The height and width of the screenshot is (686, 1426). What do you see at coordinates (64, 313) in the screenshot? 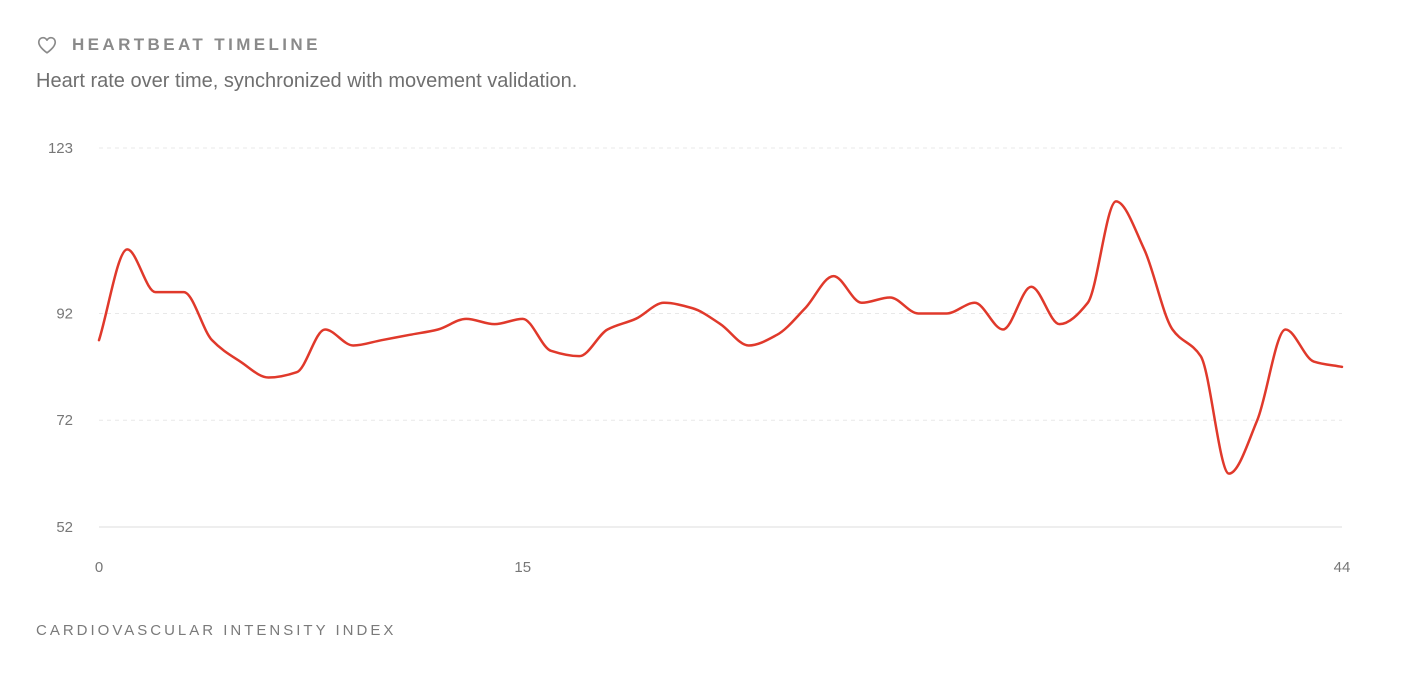
I see `y-tick-label-2: 92` at bounding box center [64, 313].